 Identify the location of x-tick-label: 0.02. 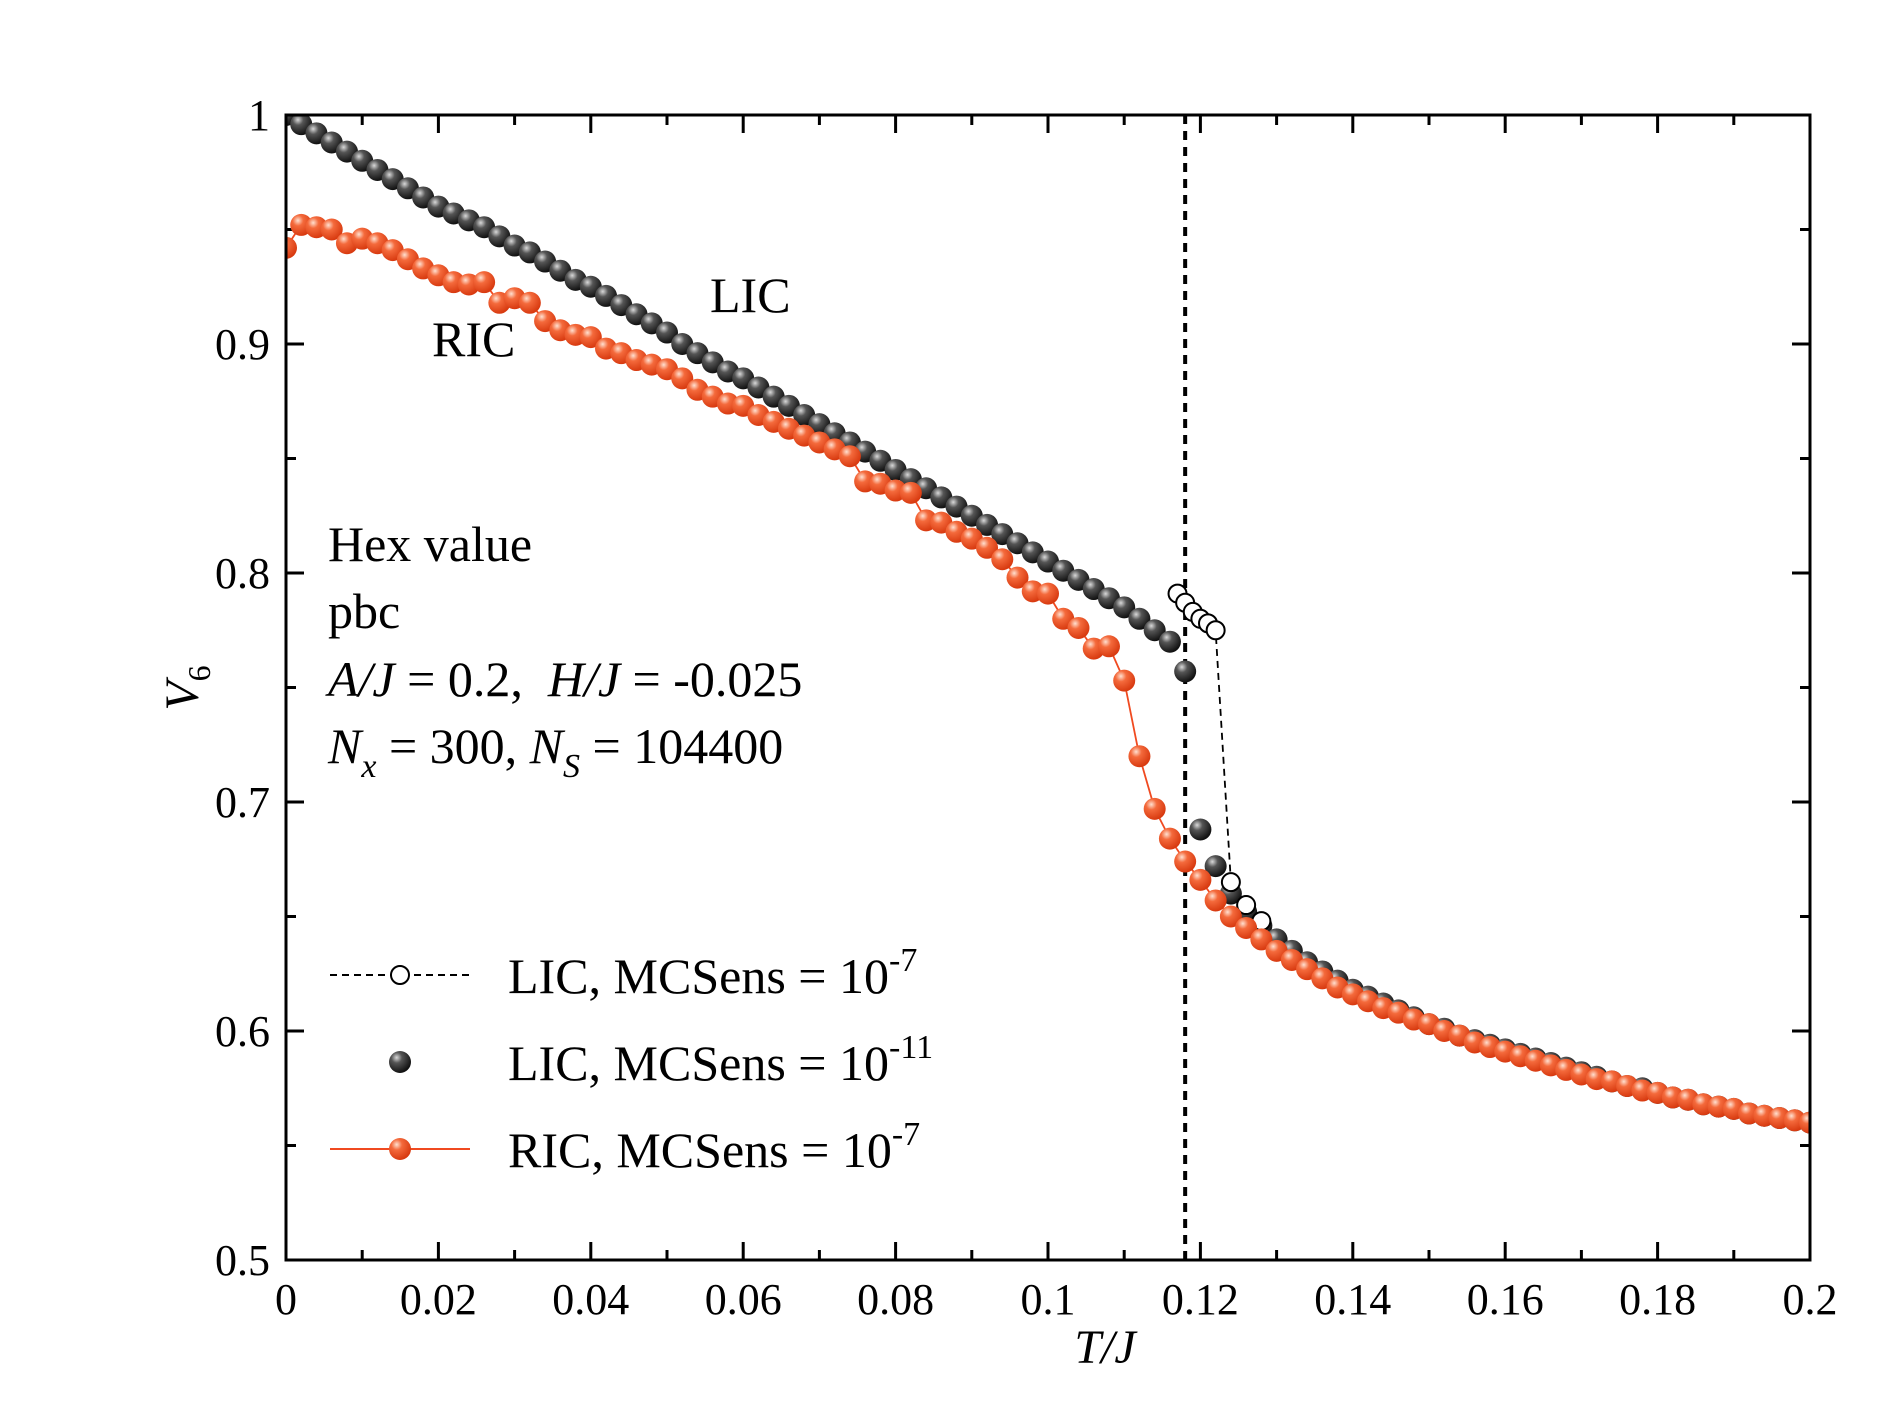
(438, 1299).